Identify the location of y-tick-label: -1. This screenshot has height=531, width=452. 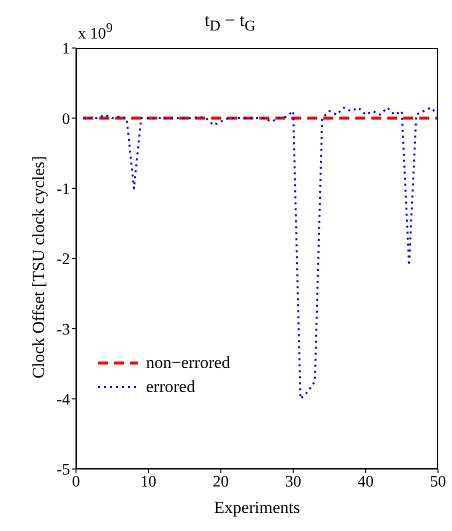
(63, 189).